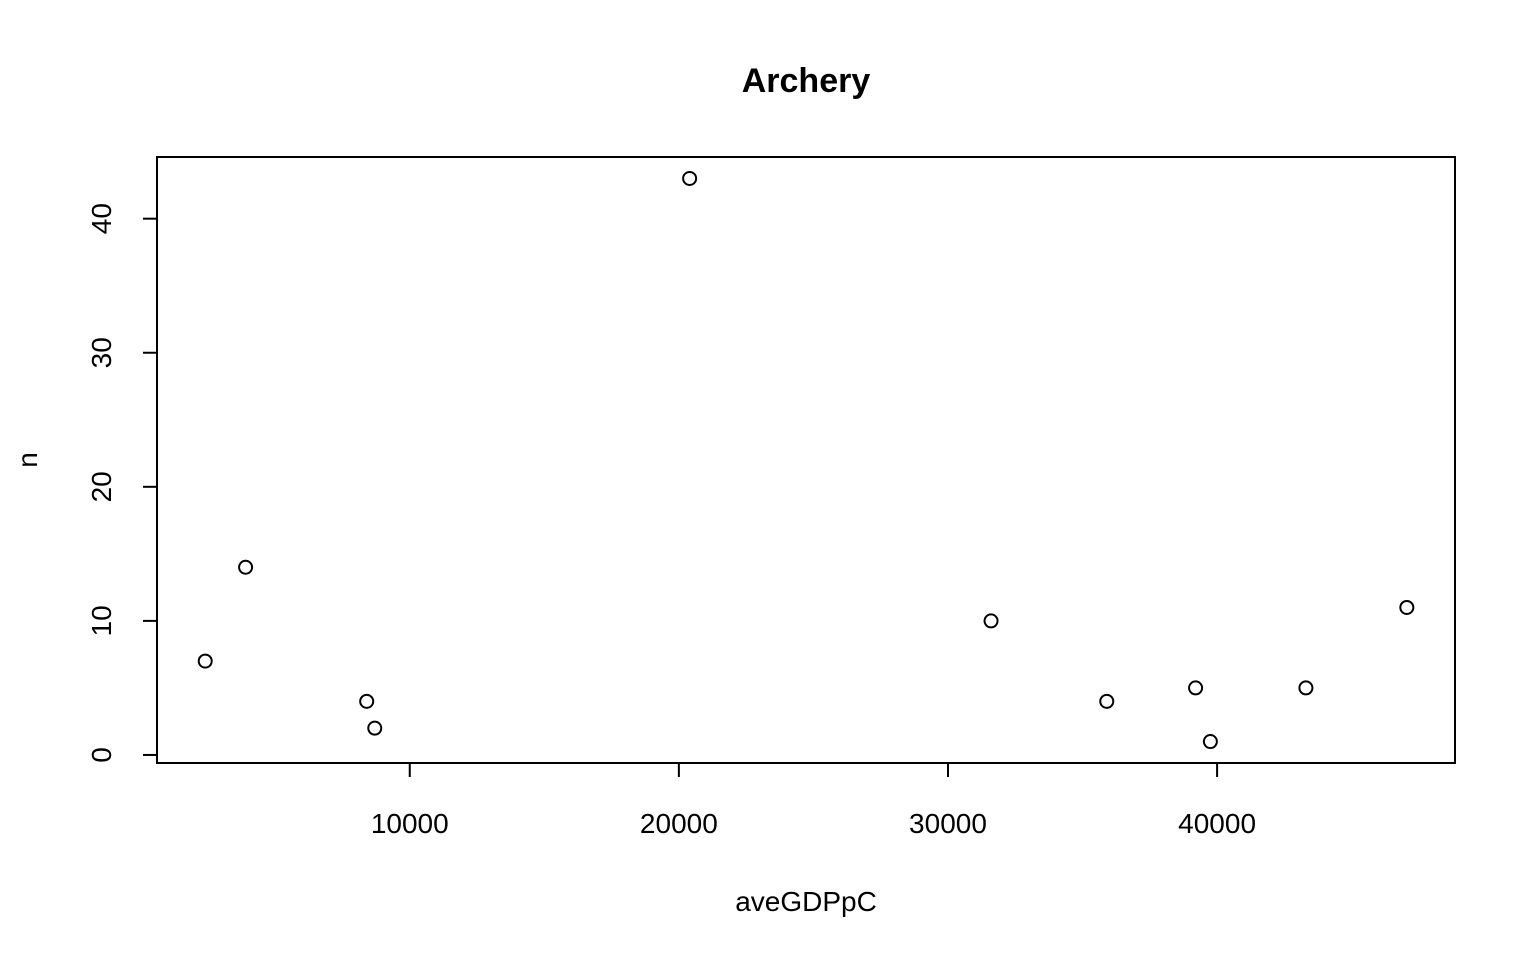  I want to click on y-tick-label: 10, so click(101, 620).